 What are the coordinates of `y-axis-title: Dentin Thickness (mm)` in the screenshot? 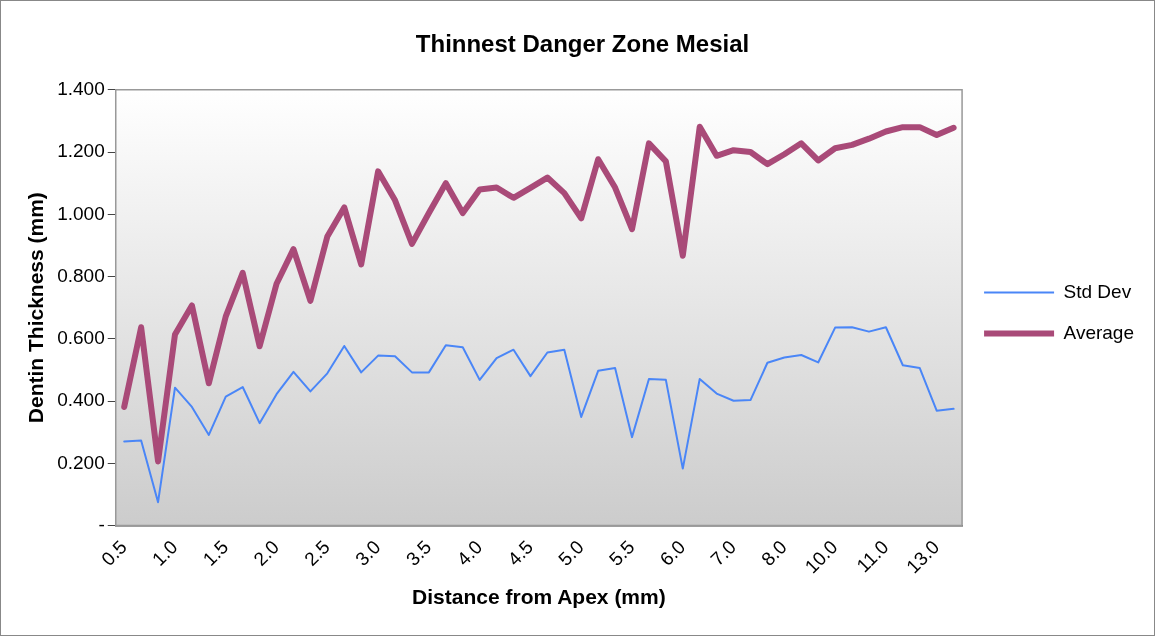 It's located at (36, 308).